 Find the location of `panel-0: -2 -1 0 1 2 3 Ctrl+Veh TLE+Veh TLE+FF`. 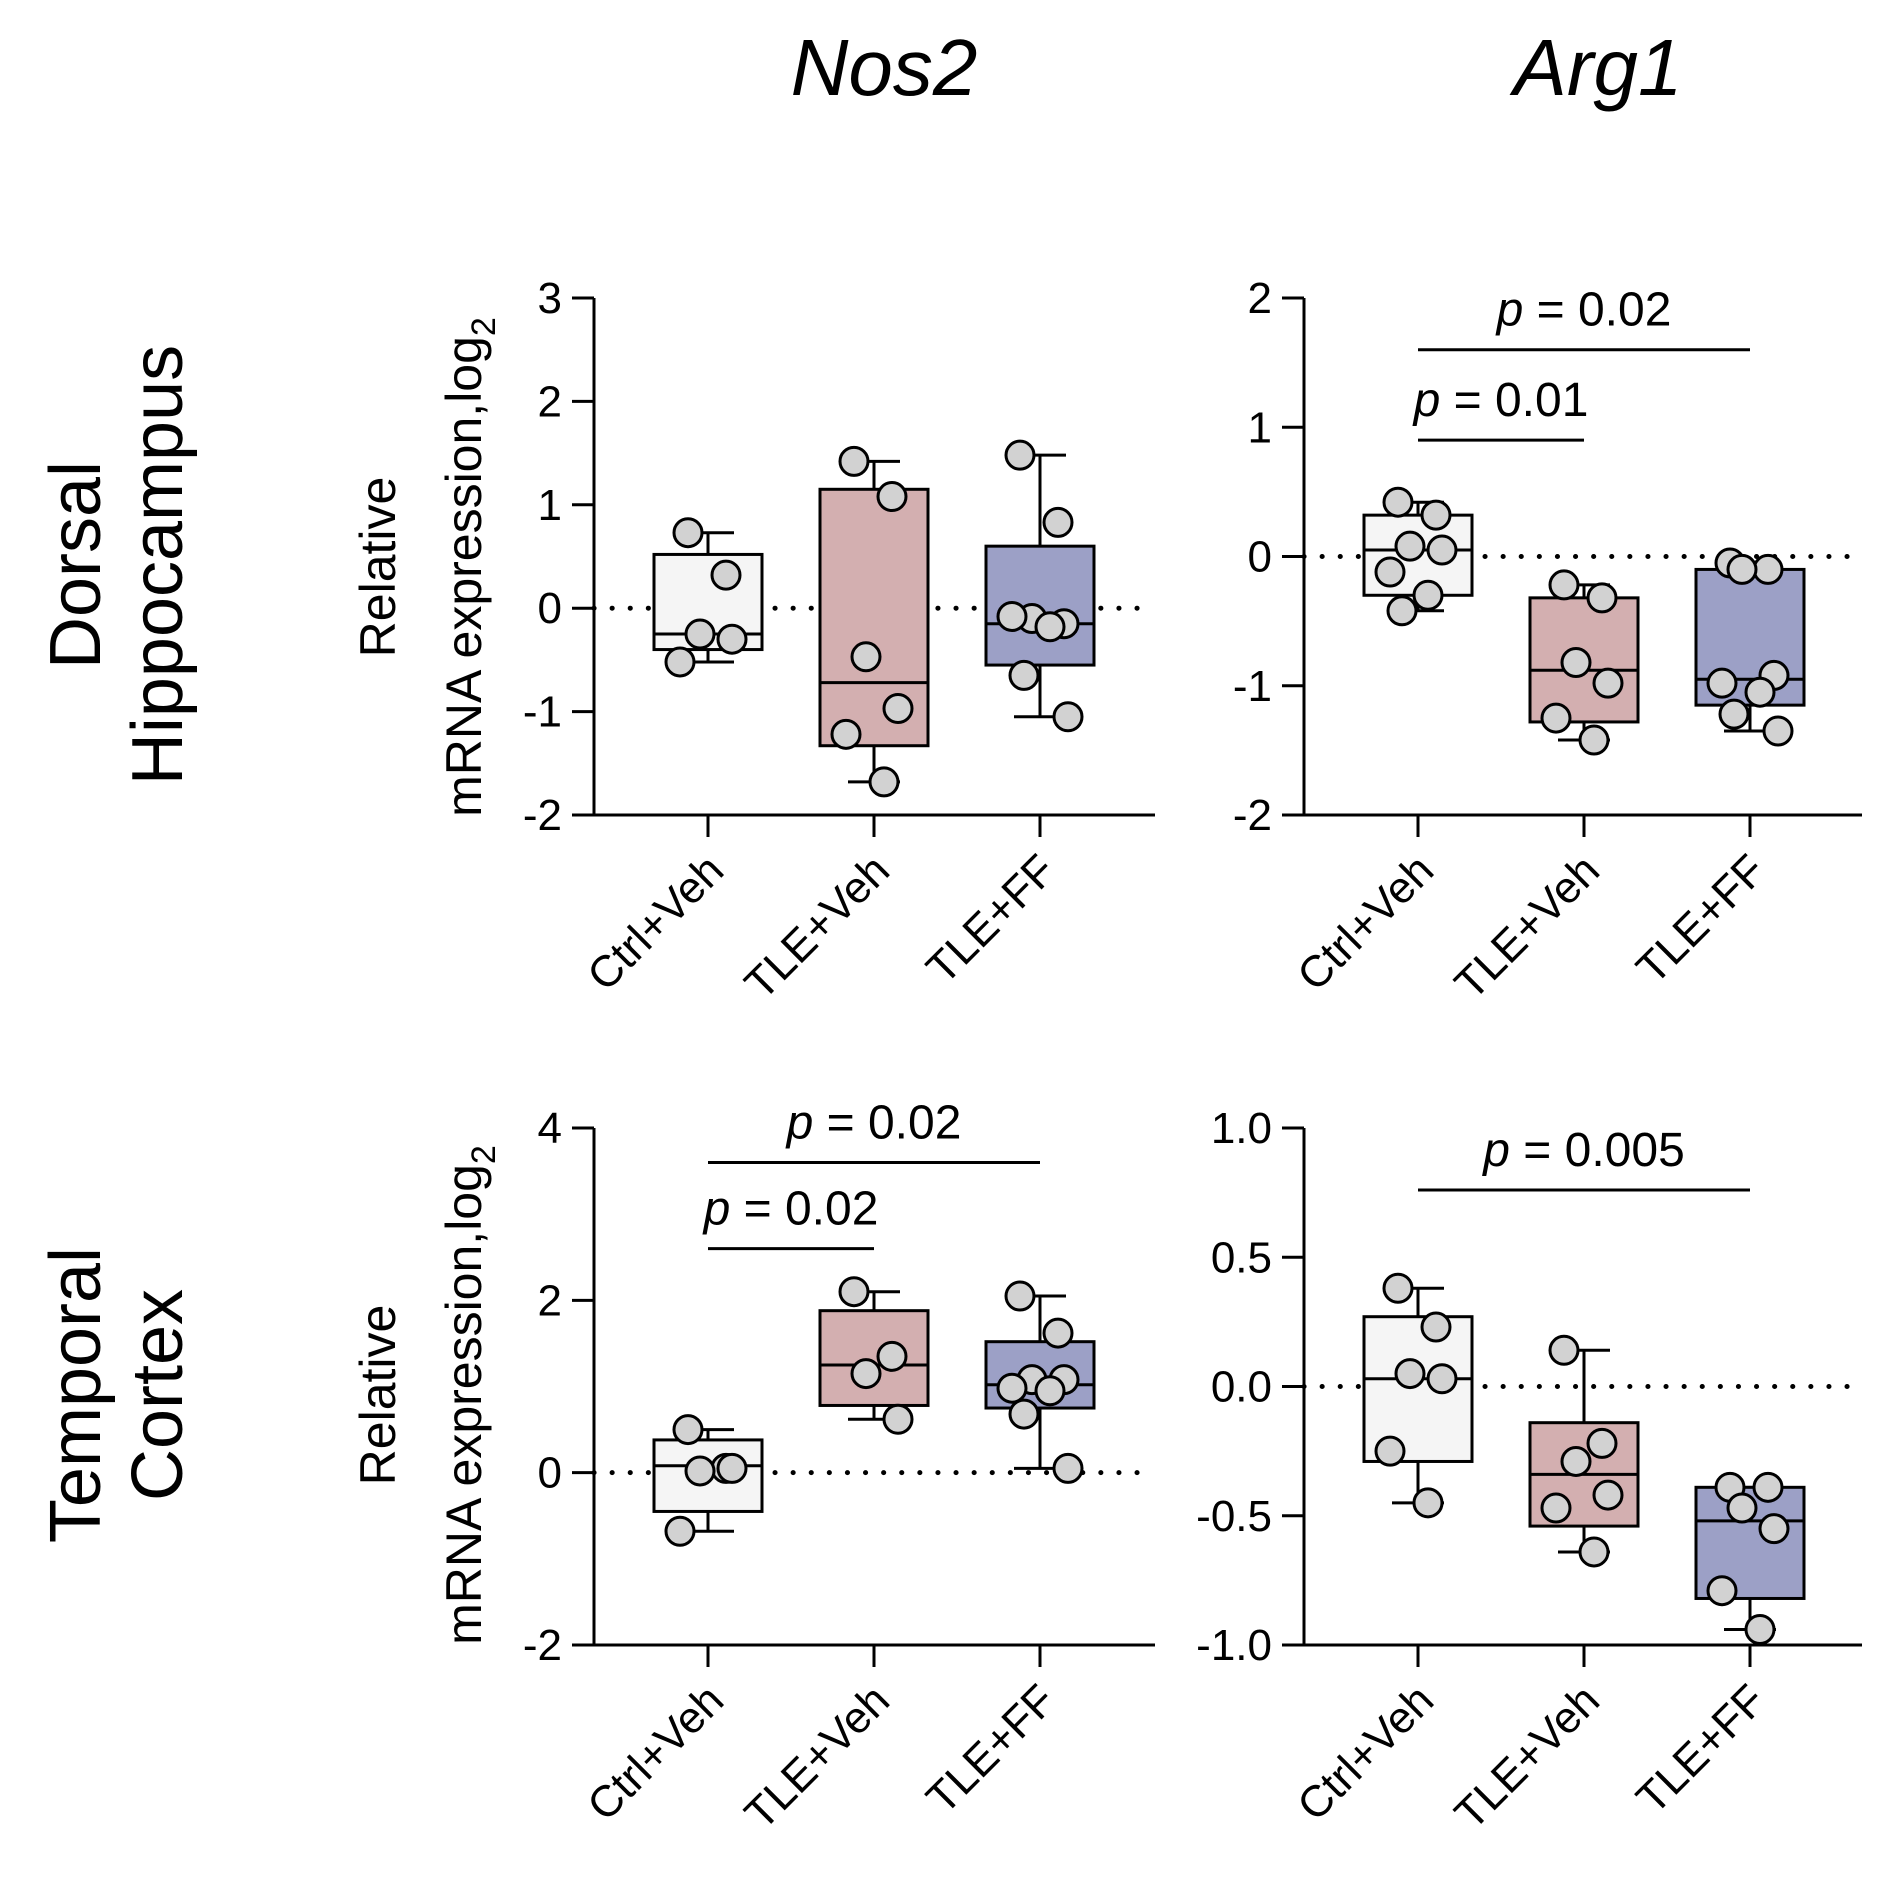

panel-0: -2 -1 0 1 2 3 Ctrl+Veh TLE+Veh TLE+FF is located at coordinates (840, 641).